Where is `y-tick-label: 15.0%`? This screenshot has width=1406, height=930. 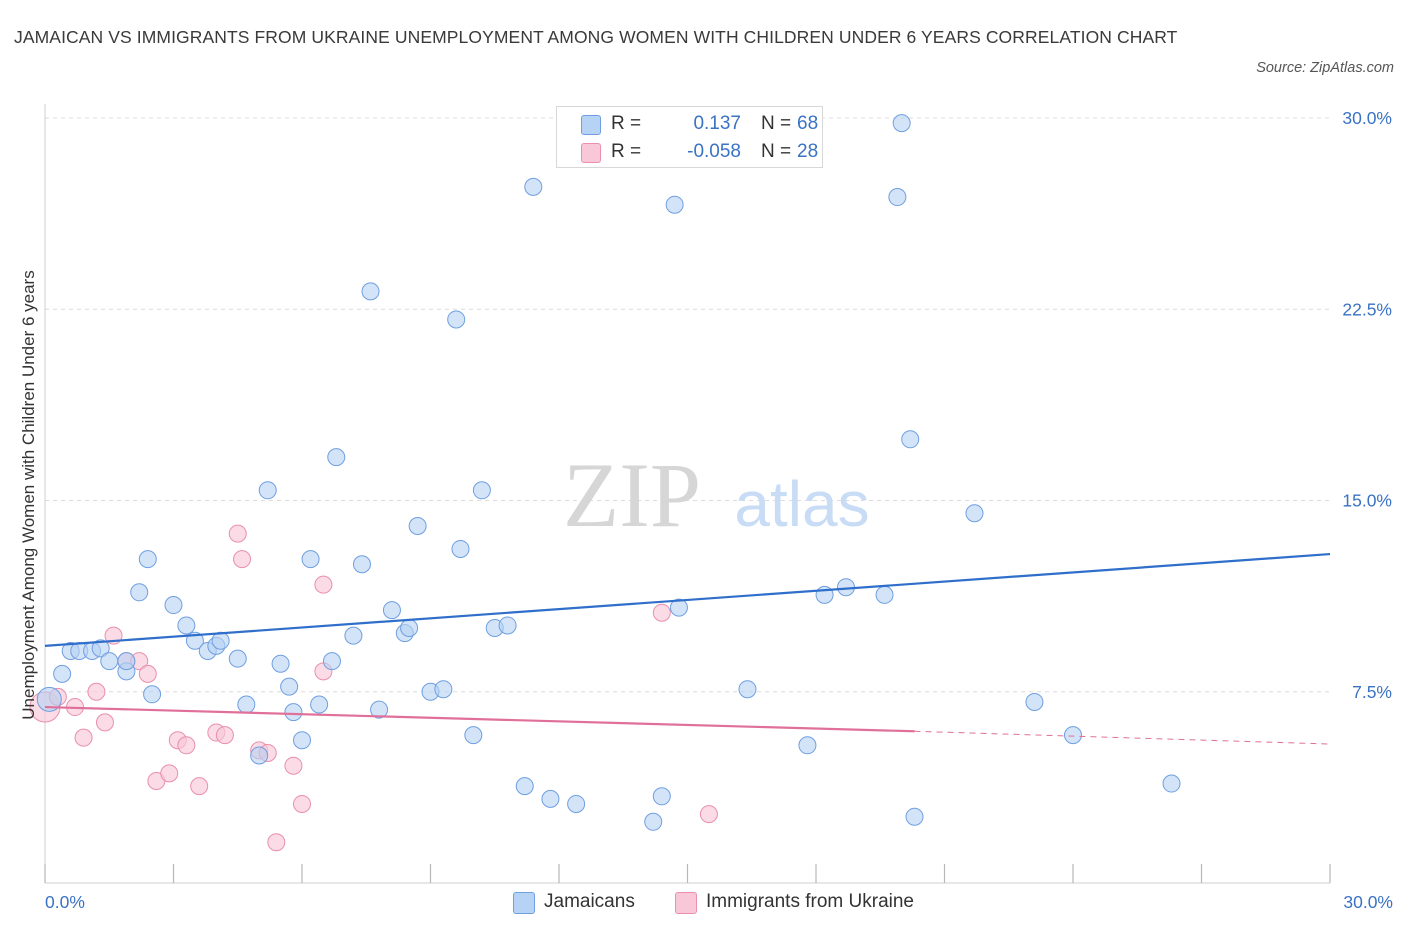
y-tick-label: 15.0% is located at coordinates (1367, 501).